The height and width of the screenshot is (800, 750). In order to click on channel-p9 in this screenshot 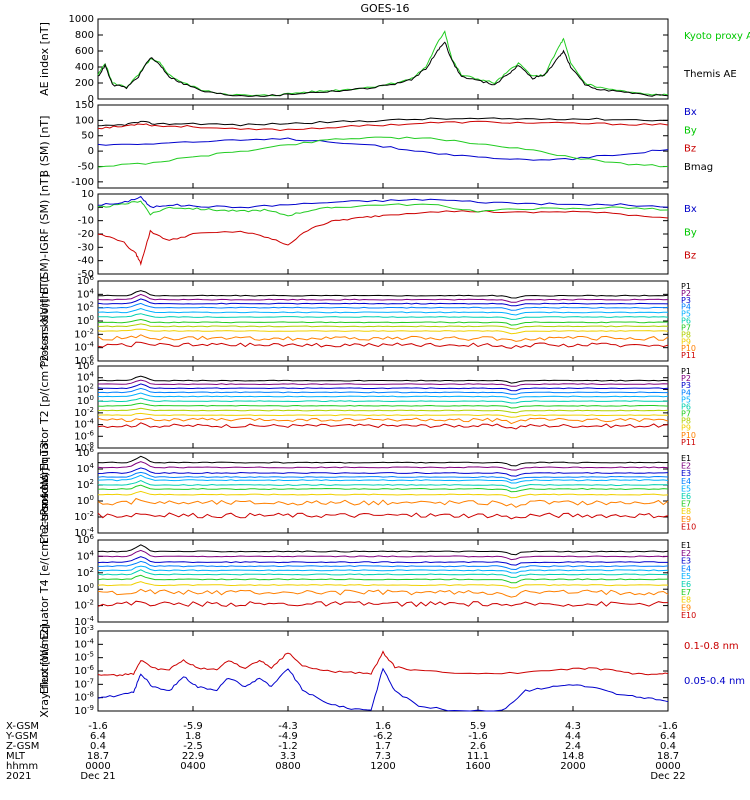, I will do `click(383, 331)`.